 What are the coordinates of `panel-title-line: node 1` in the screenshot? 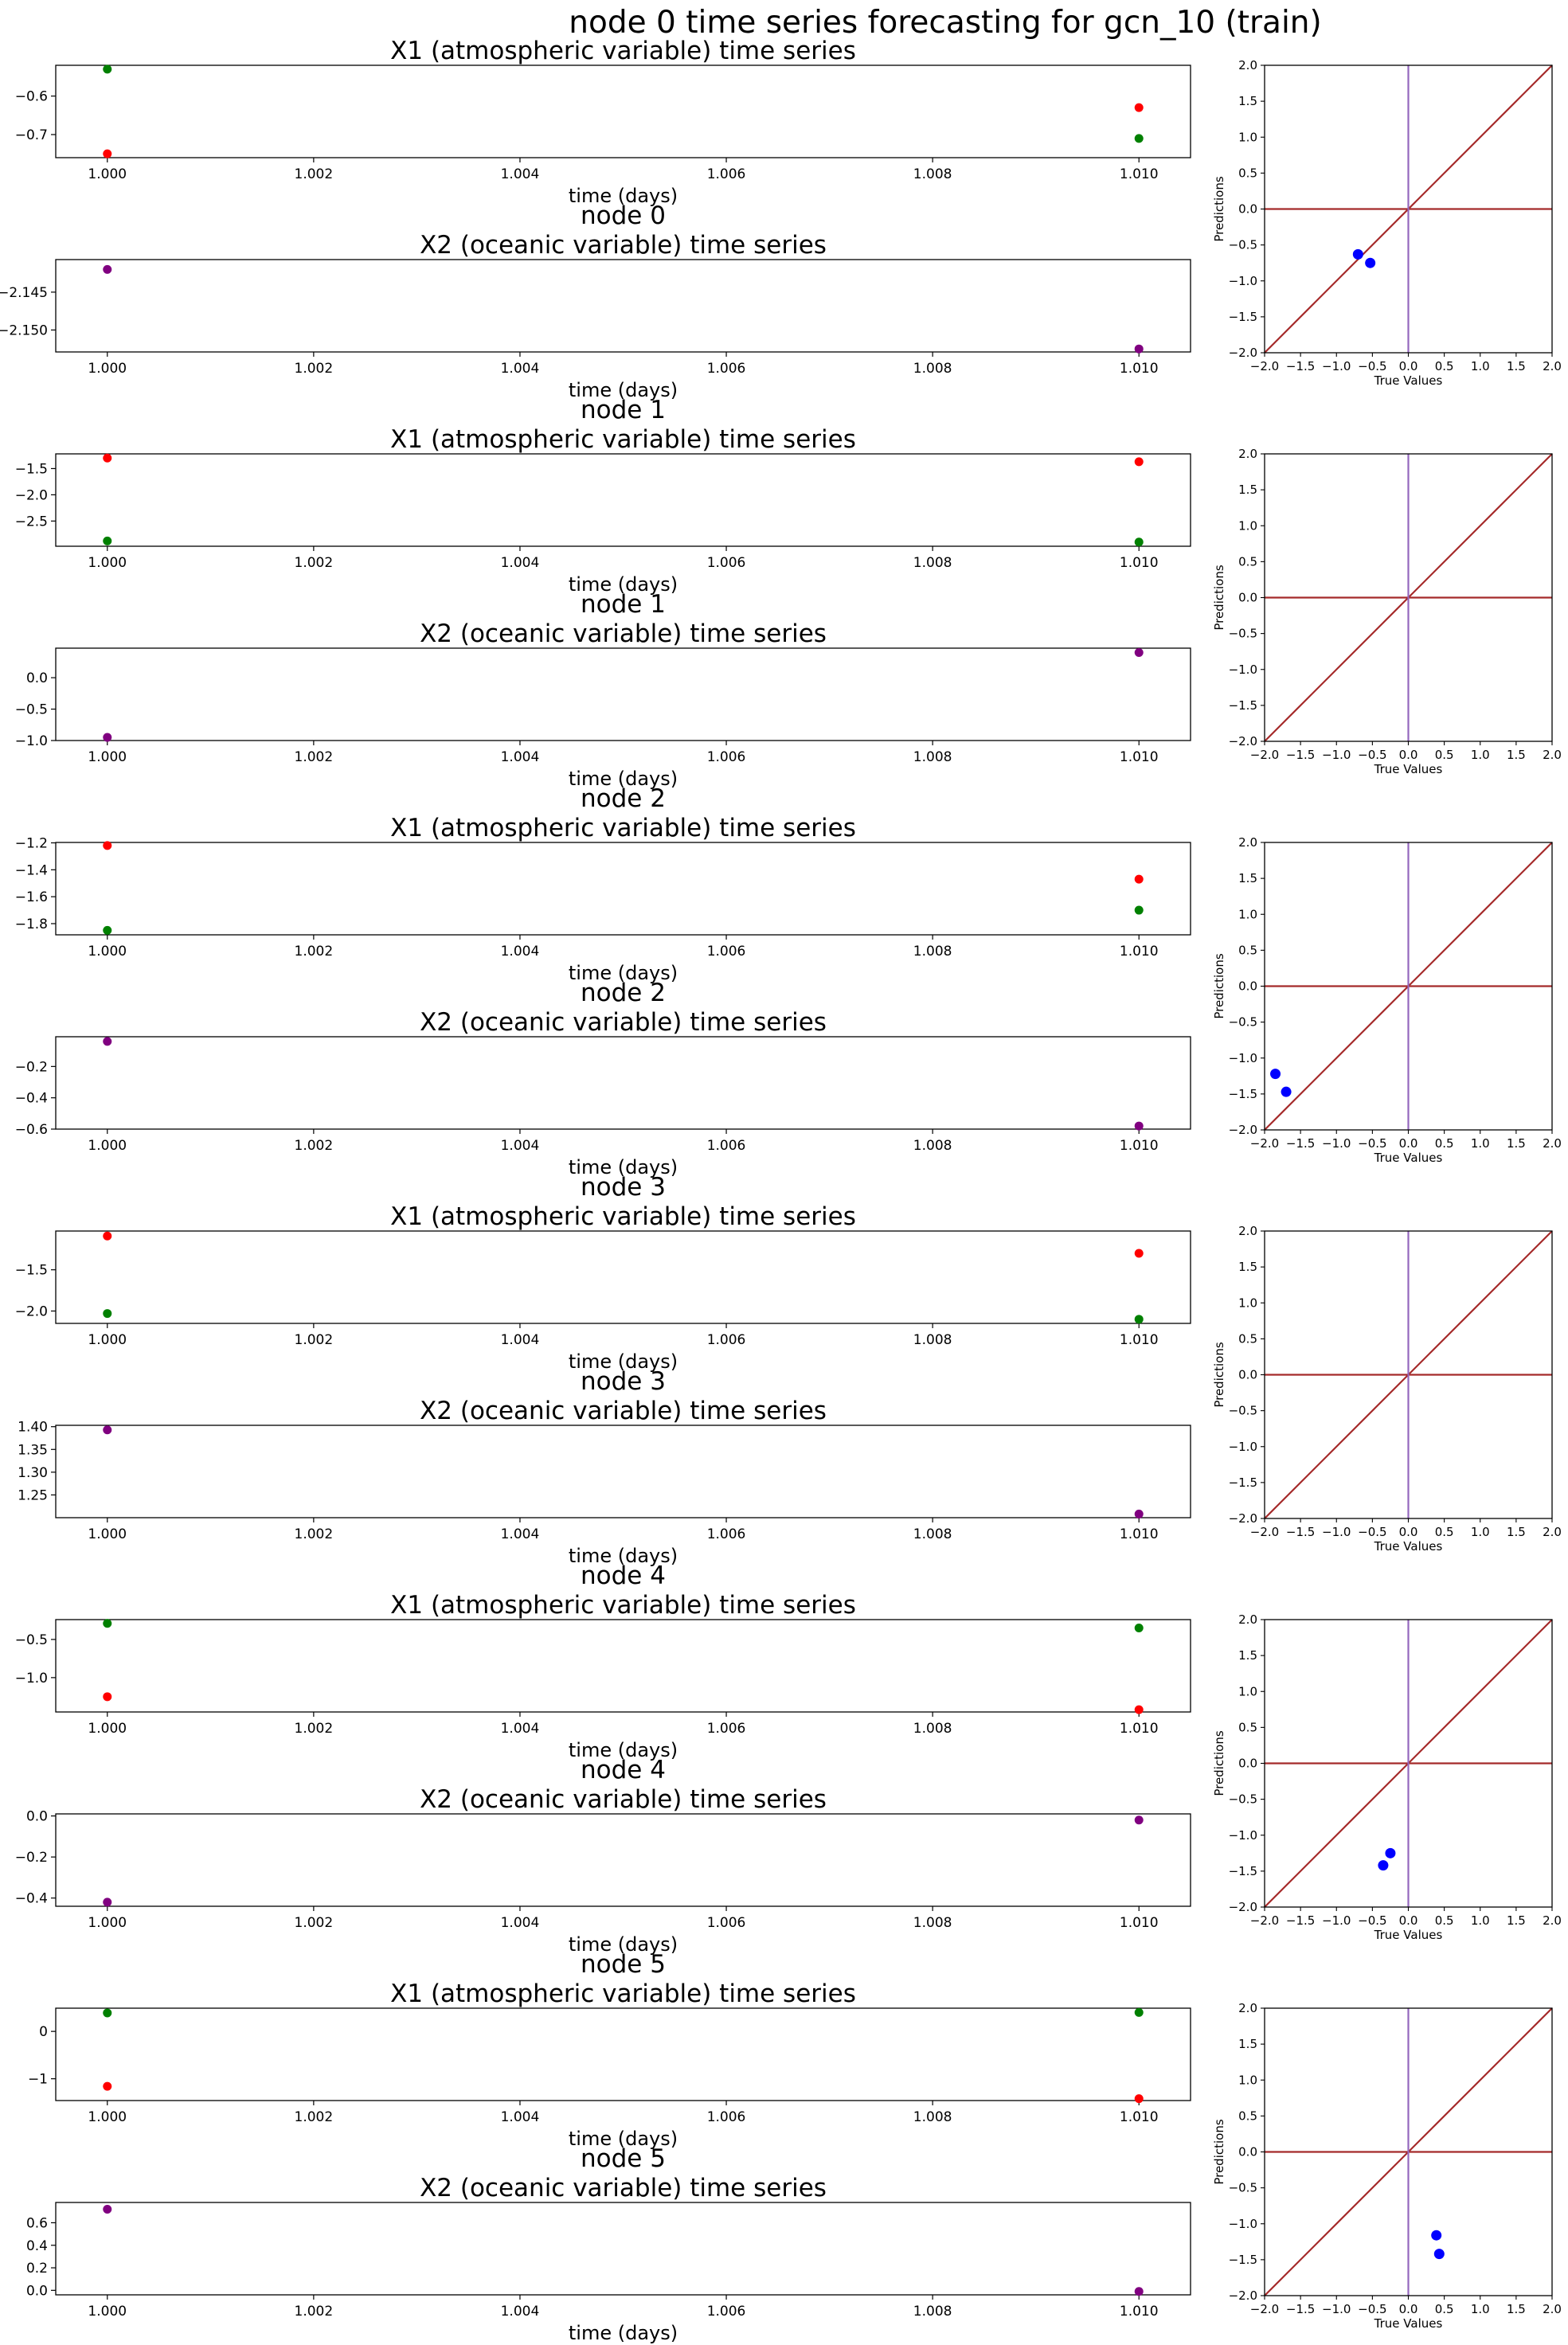 It's located at (623, 410).